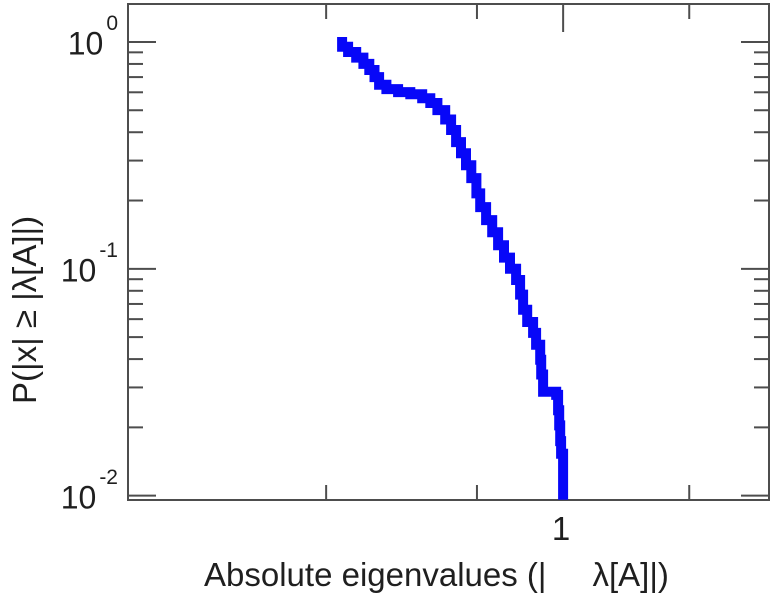  What do you see at coordinates (561, 528) in the screenshot?
I see `x-tick-label-1: 1` at bounding box center [561, 528].